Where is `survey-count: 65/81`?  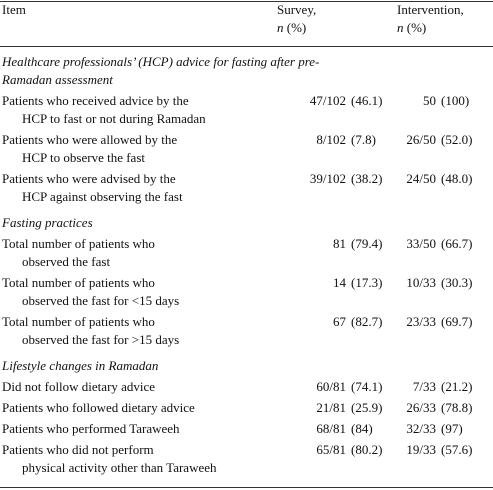 survey-count: 65/81 is located at coordinates (331, 449).